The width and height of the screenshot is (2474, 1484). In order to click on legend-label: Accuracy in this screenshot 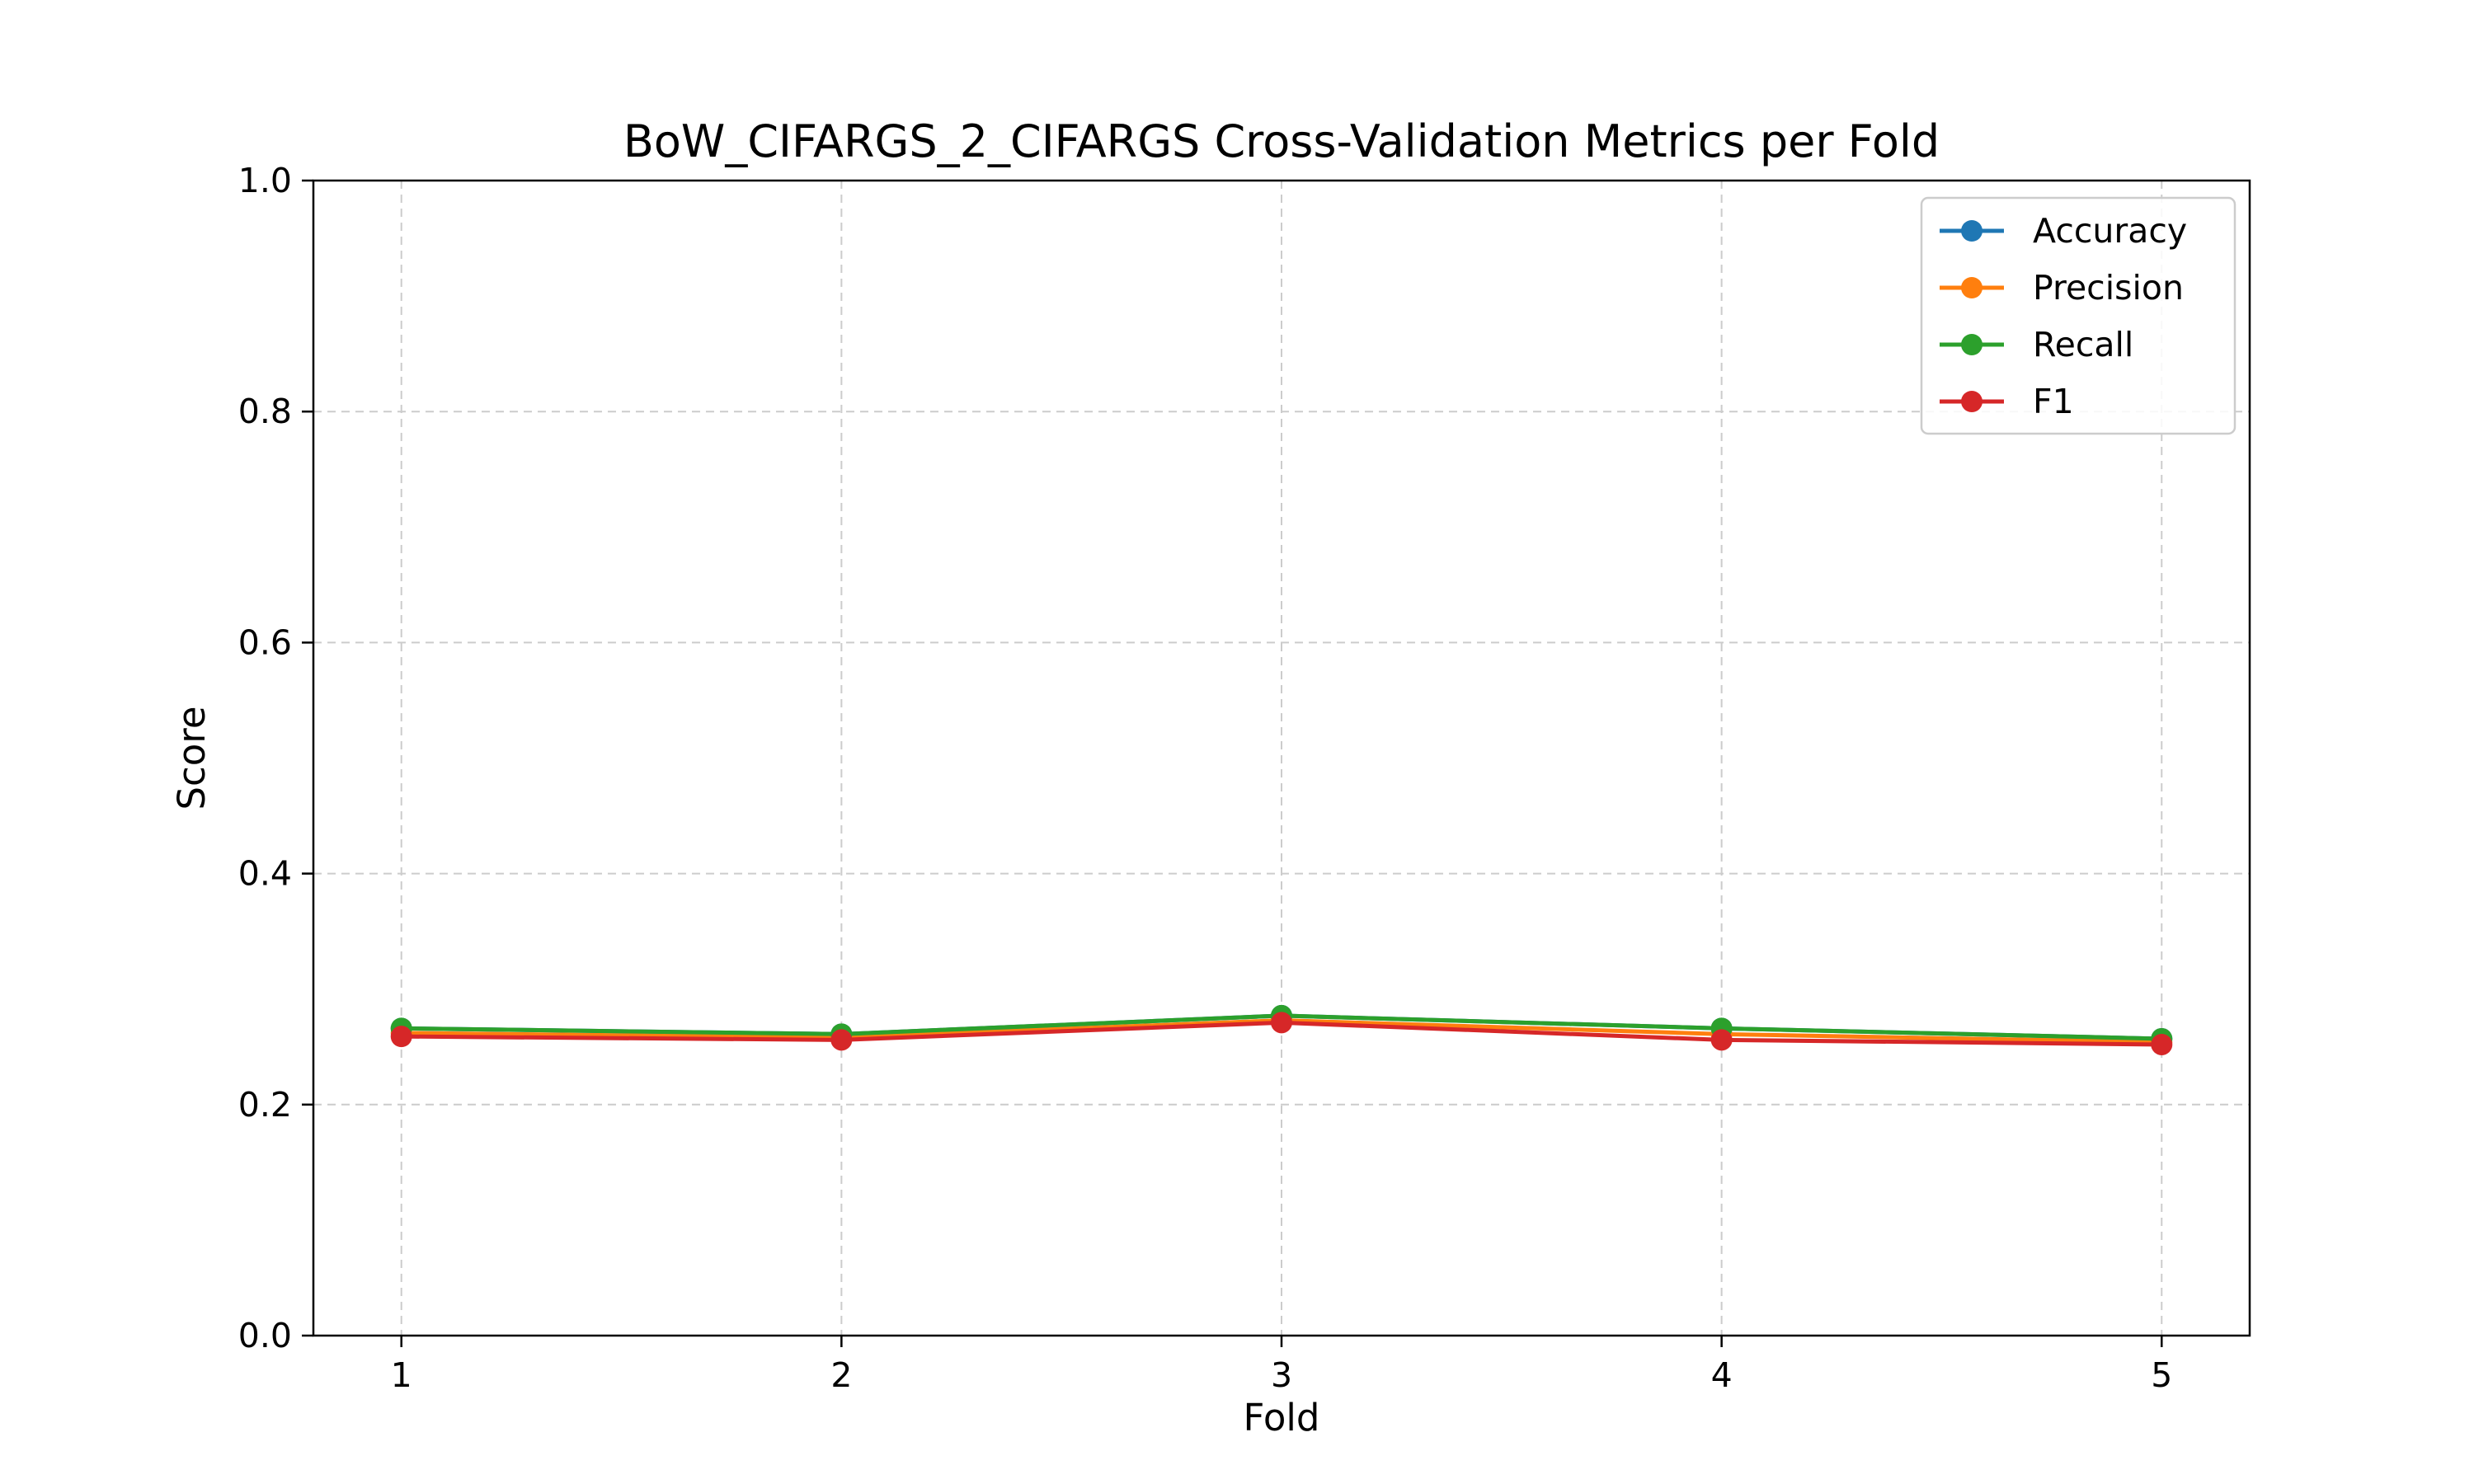, I will do `click(2110, 231)`.